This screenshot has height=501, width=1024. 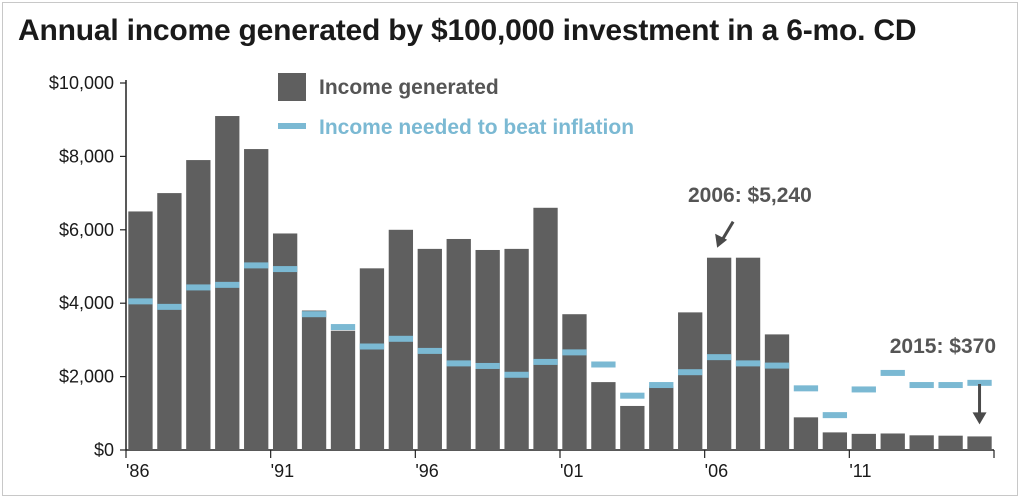 What do you see at coordinates (86, 377) in the screenshot?
I see `y-tick-label: $2,000` at bounding box center [86, 377].